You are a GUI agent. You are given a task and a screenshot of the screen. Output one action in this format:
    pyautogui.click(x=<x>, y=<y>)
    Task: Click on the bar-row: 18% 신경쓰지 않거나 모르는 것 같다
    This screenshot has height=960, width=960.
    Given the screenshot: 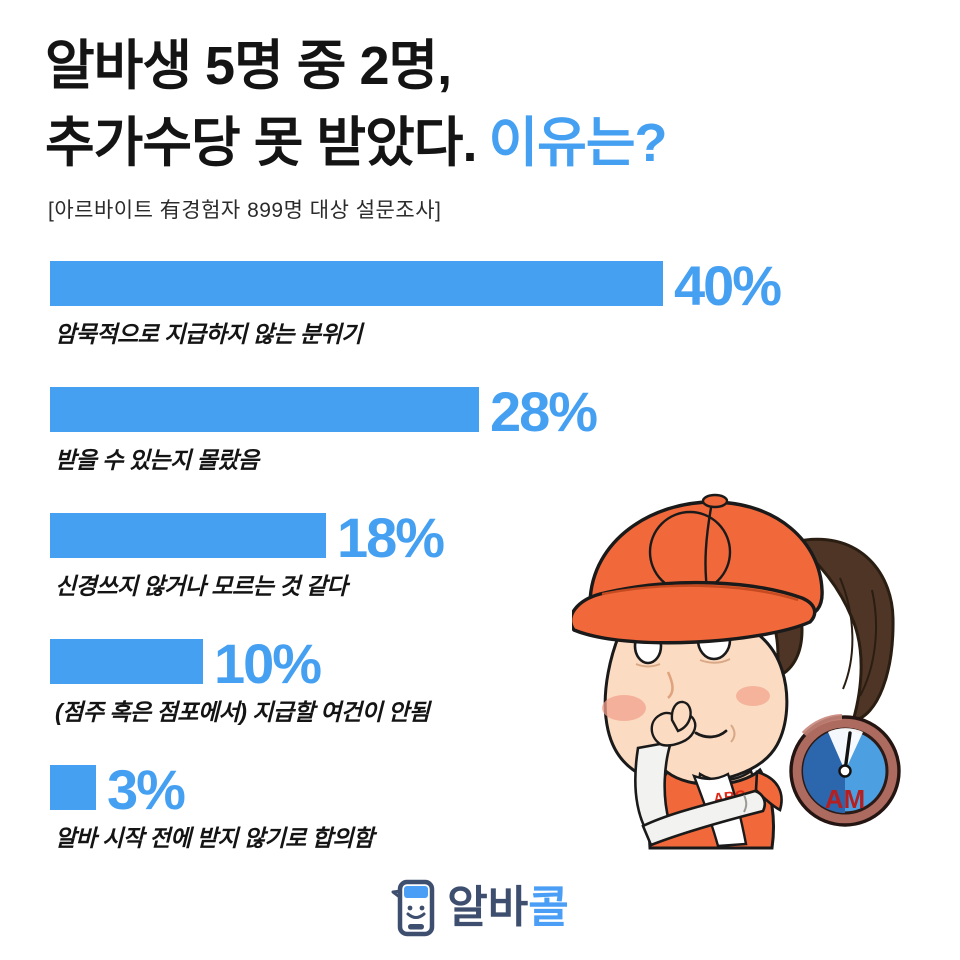 What is the action you would take?
    pyautogui.click(x=430, y=572)
    